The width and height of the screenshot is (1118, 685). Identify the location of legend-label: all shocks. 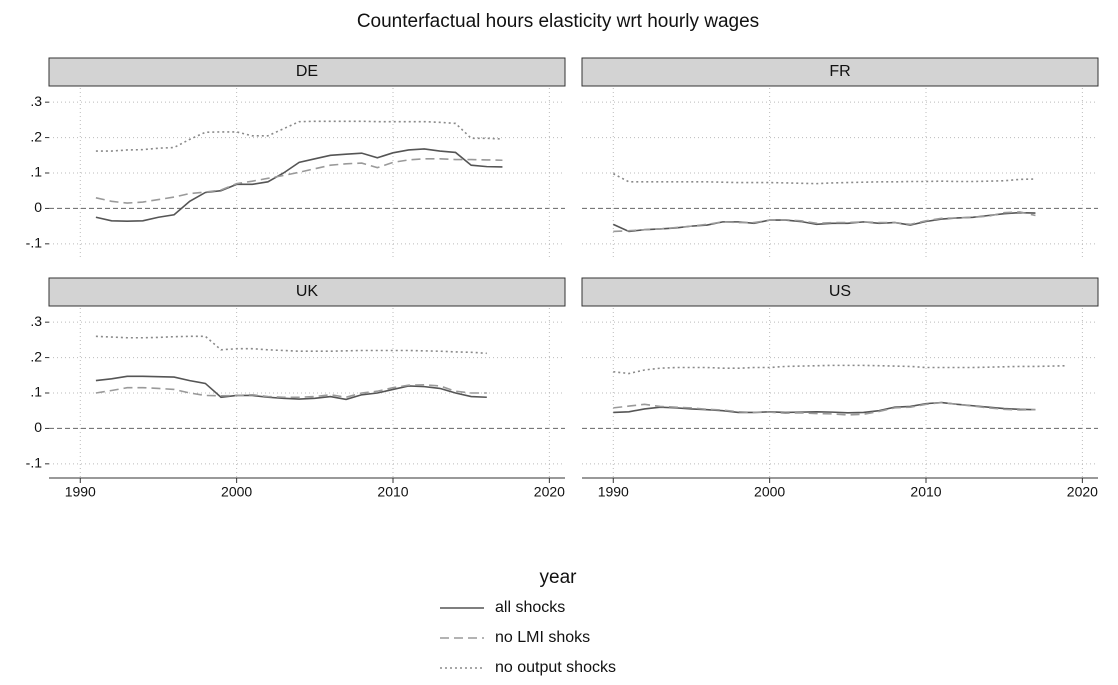
(530, 607).